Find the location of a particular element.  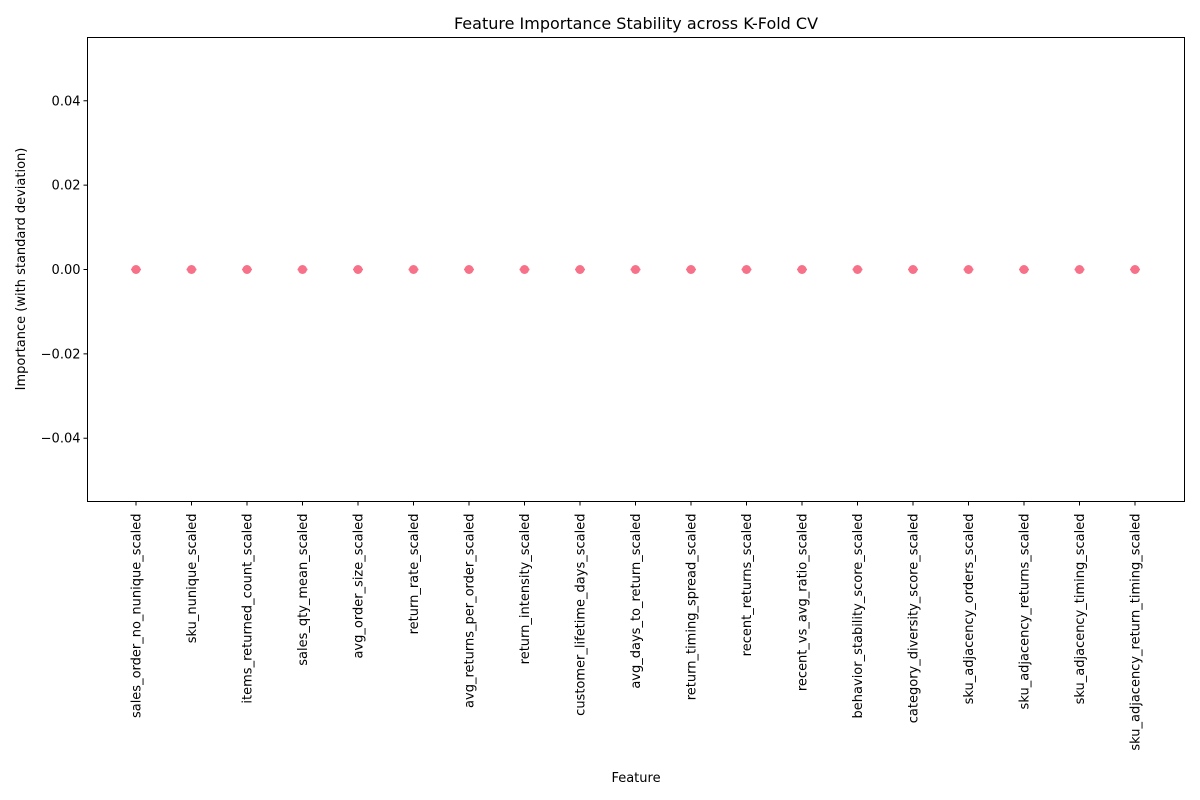

x-tick-label: sku_adjacency_returns_scaled is located at coordinates (1025, 612).